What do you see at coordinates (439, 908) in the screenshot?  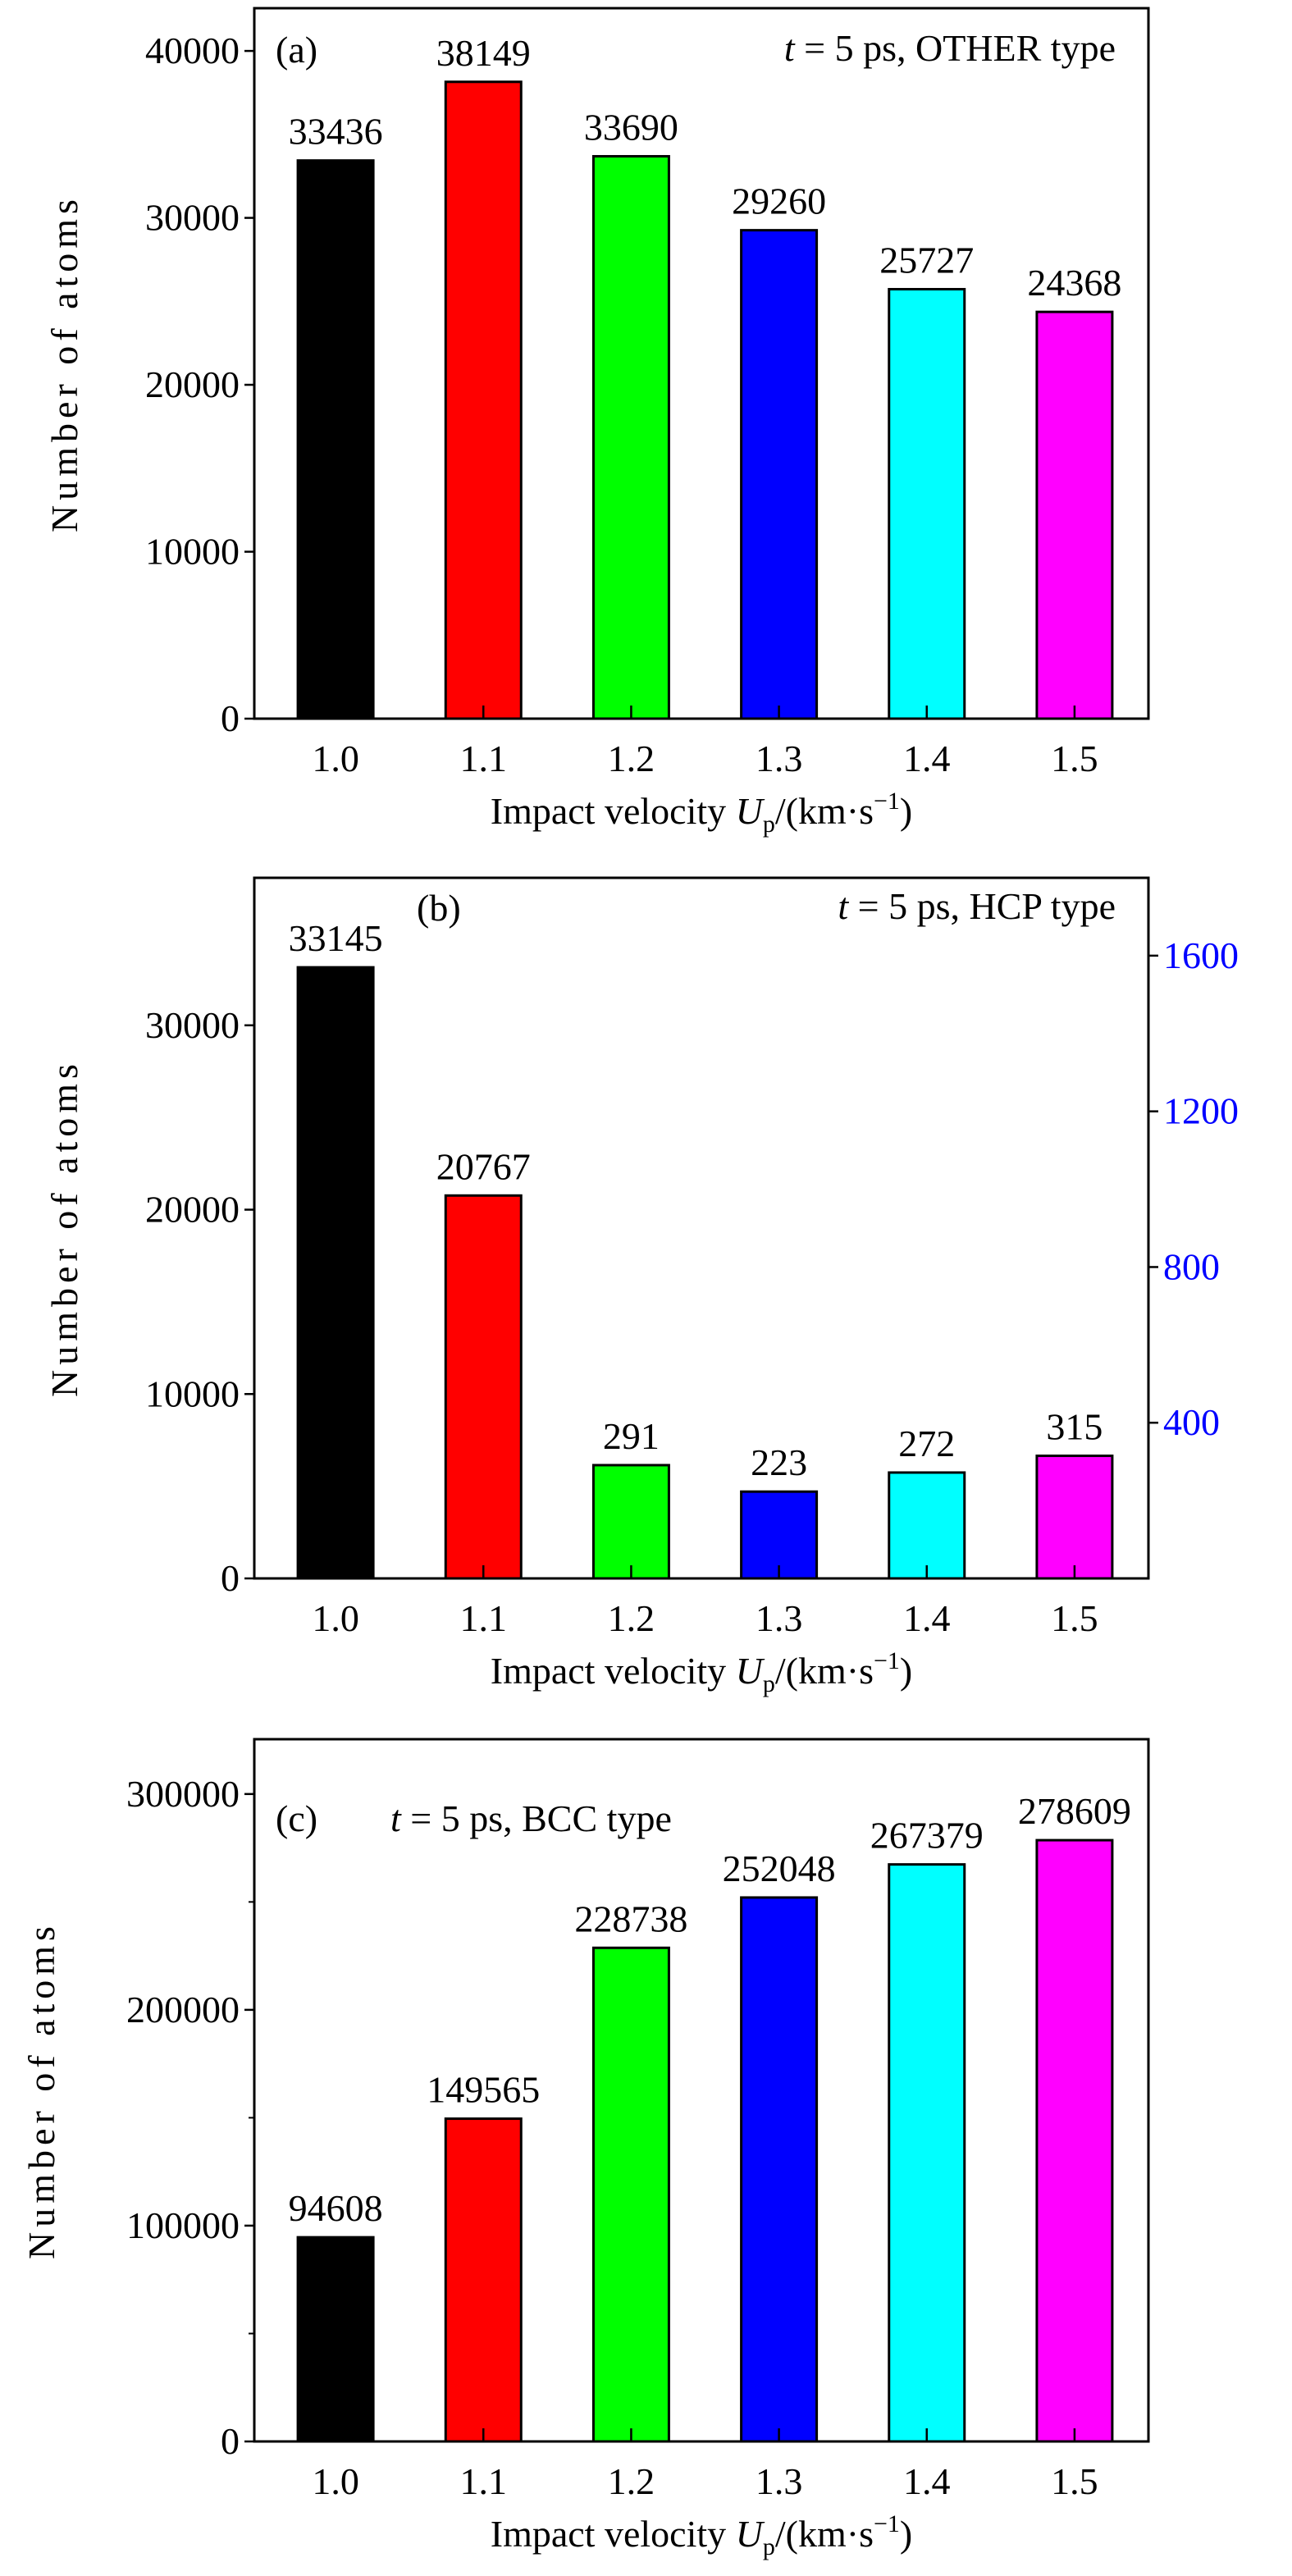 I see `panel-label: (b)` at bounding box center [439, 908].